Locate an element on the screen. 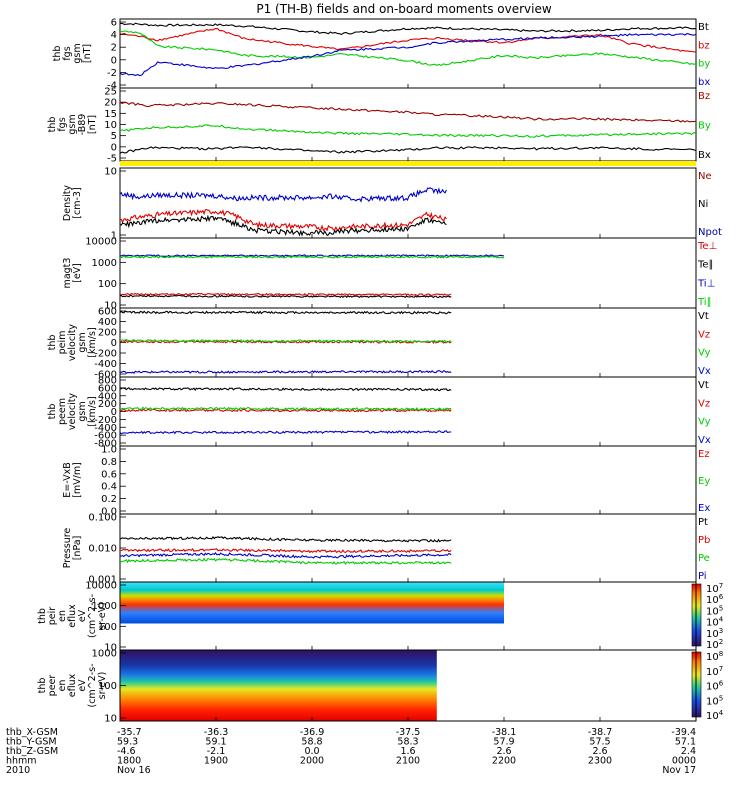  series-line-Vy is located at coordinates (285, 341).